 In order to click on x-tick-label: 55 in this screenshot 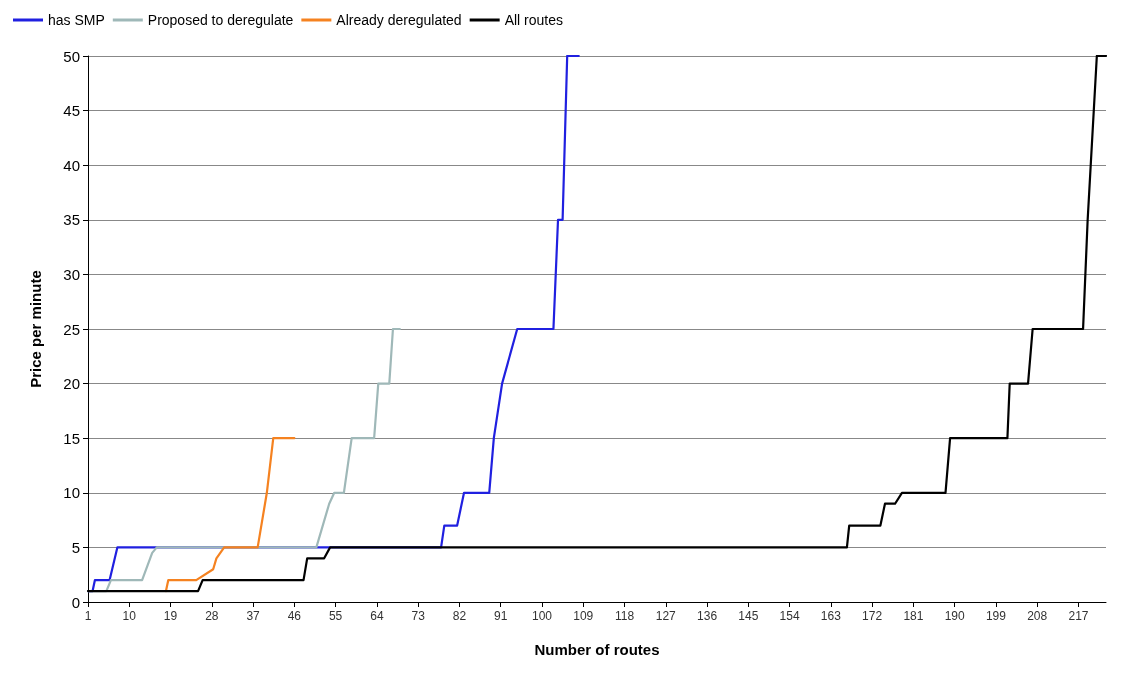, I will do `click(335, 616)`.